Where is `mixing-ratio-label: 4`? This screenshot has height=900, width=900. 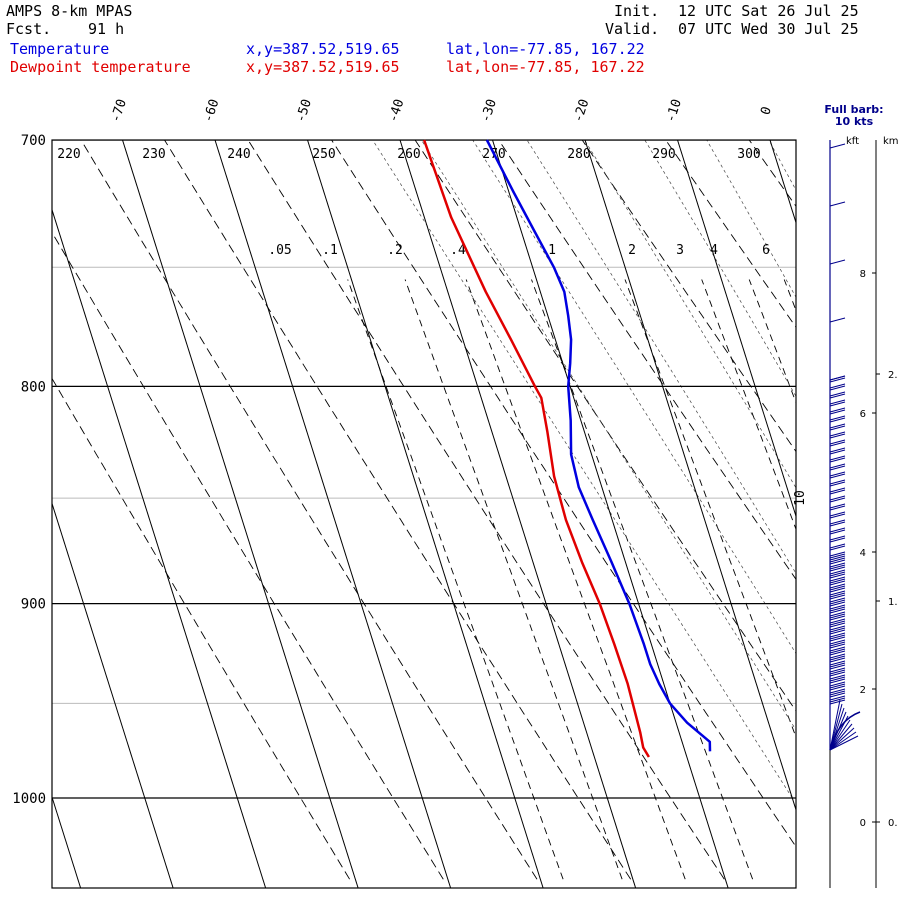 mixing-ratio-label: 4 is located at coordinates (714, 250).